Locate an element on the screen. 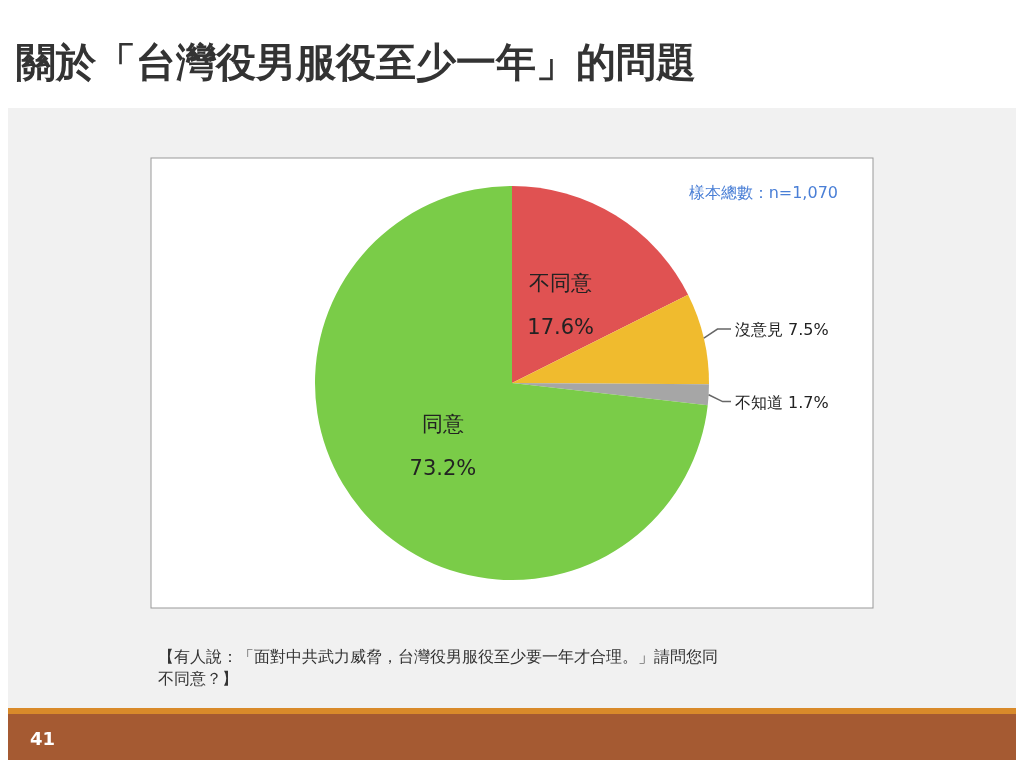 The height and width of the screenshot is (768, 1024). text: 樣本總數：n=1,070 is located at coordinates (763, 192).